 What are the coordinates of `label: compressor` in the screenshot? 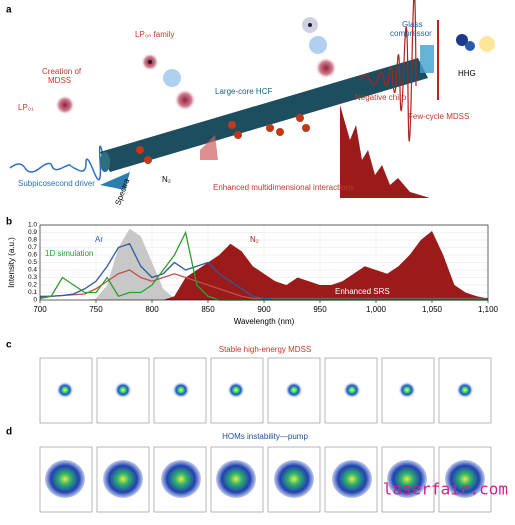 It's located at (411, 33).